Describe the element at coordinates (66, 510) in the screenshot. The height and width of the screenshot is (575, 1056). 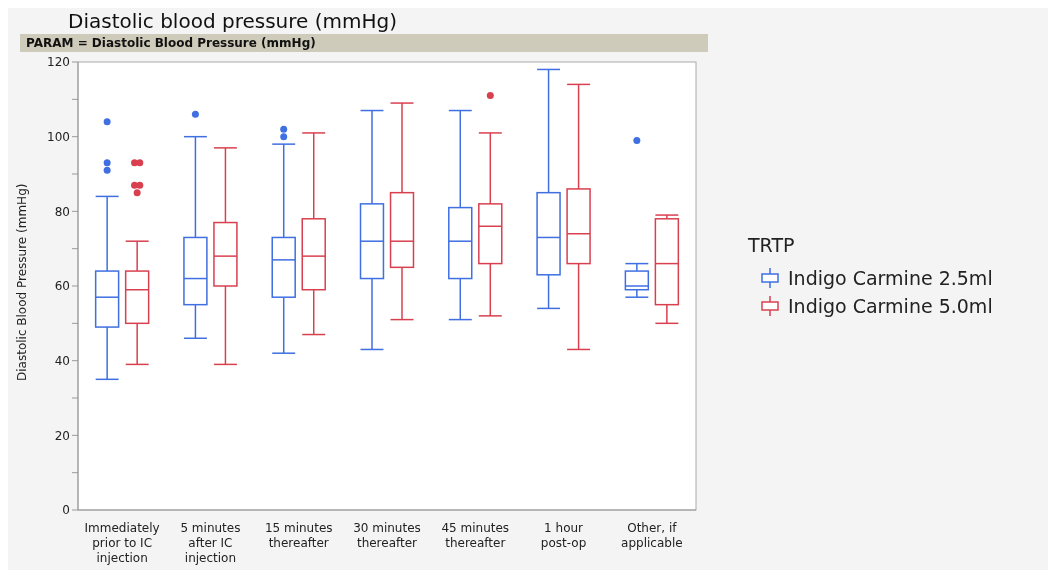
I see `y-tick-label: 0` at that location.